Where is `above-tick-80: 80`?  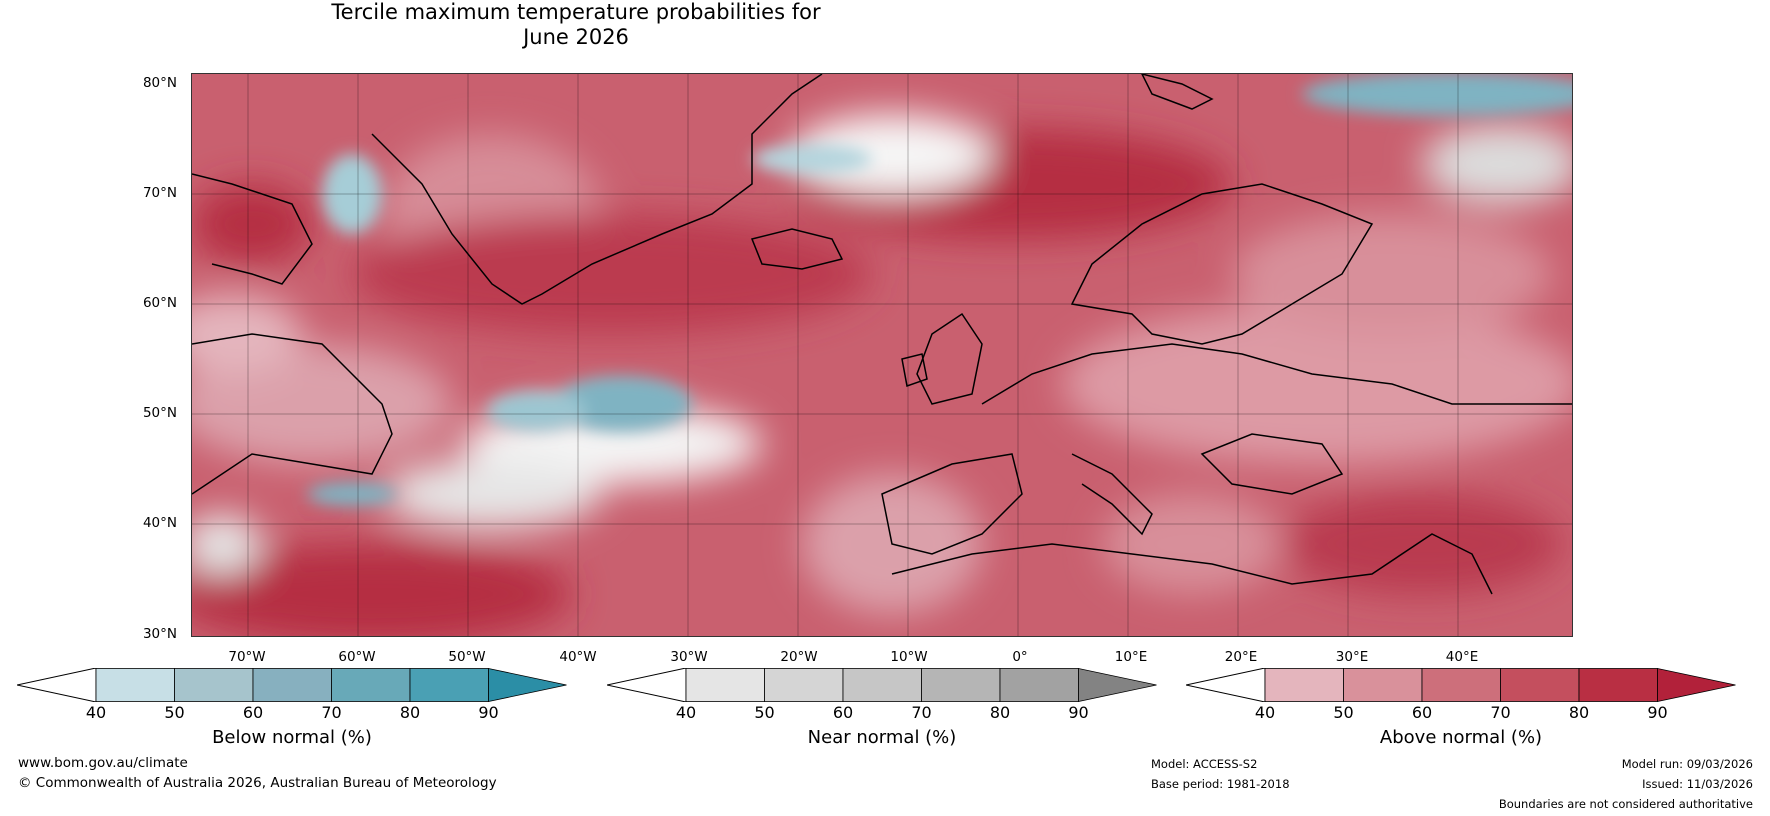 above-tick-80: 80 is located at coordinates (1579, 712).